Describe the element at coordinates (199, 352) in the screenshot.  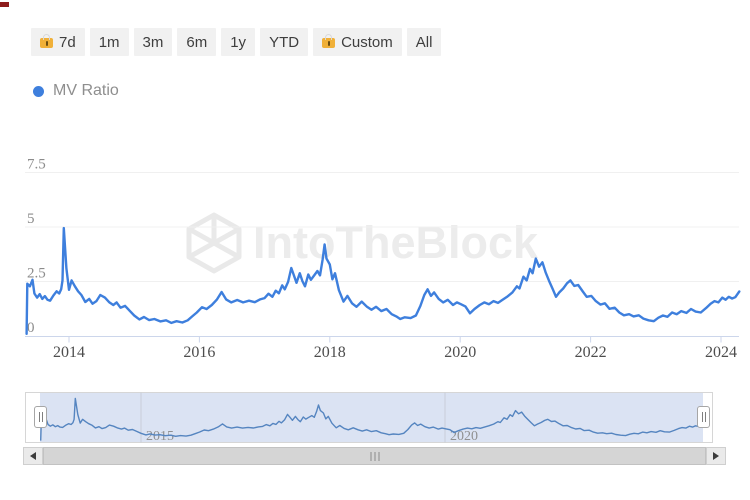
I see `x-axis-tick-label: 2016` at that location.